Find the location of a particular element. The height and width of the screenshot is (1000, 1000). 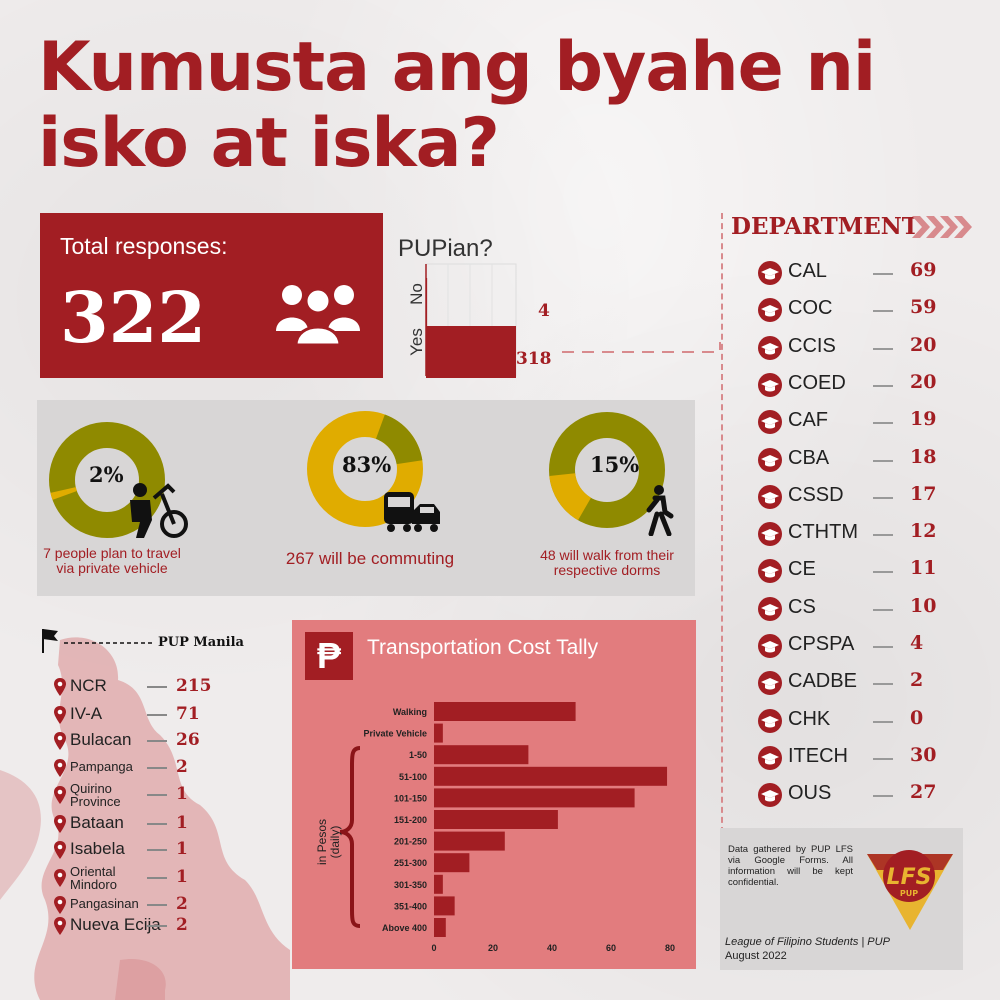

region-name: Nueva Ecija is located at coordinates (115, 924).